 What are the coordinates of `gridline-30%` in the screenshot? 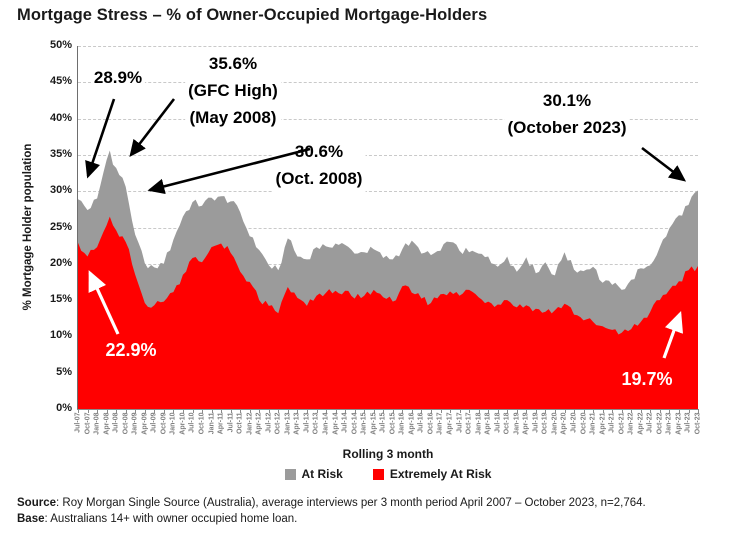 It's located at (388, 192).